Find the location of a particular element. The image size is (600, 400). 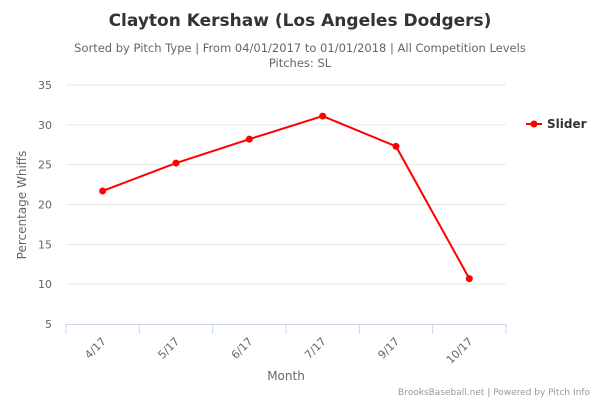

y-tick-label: 35 is located at coordinates (45, 85).